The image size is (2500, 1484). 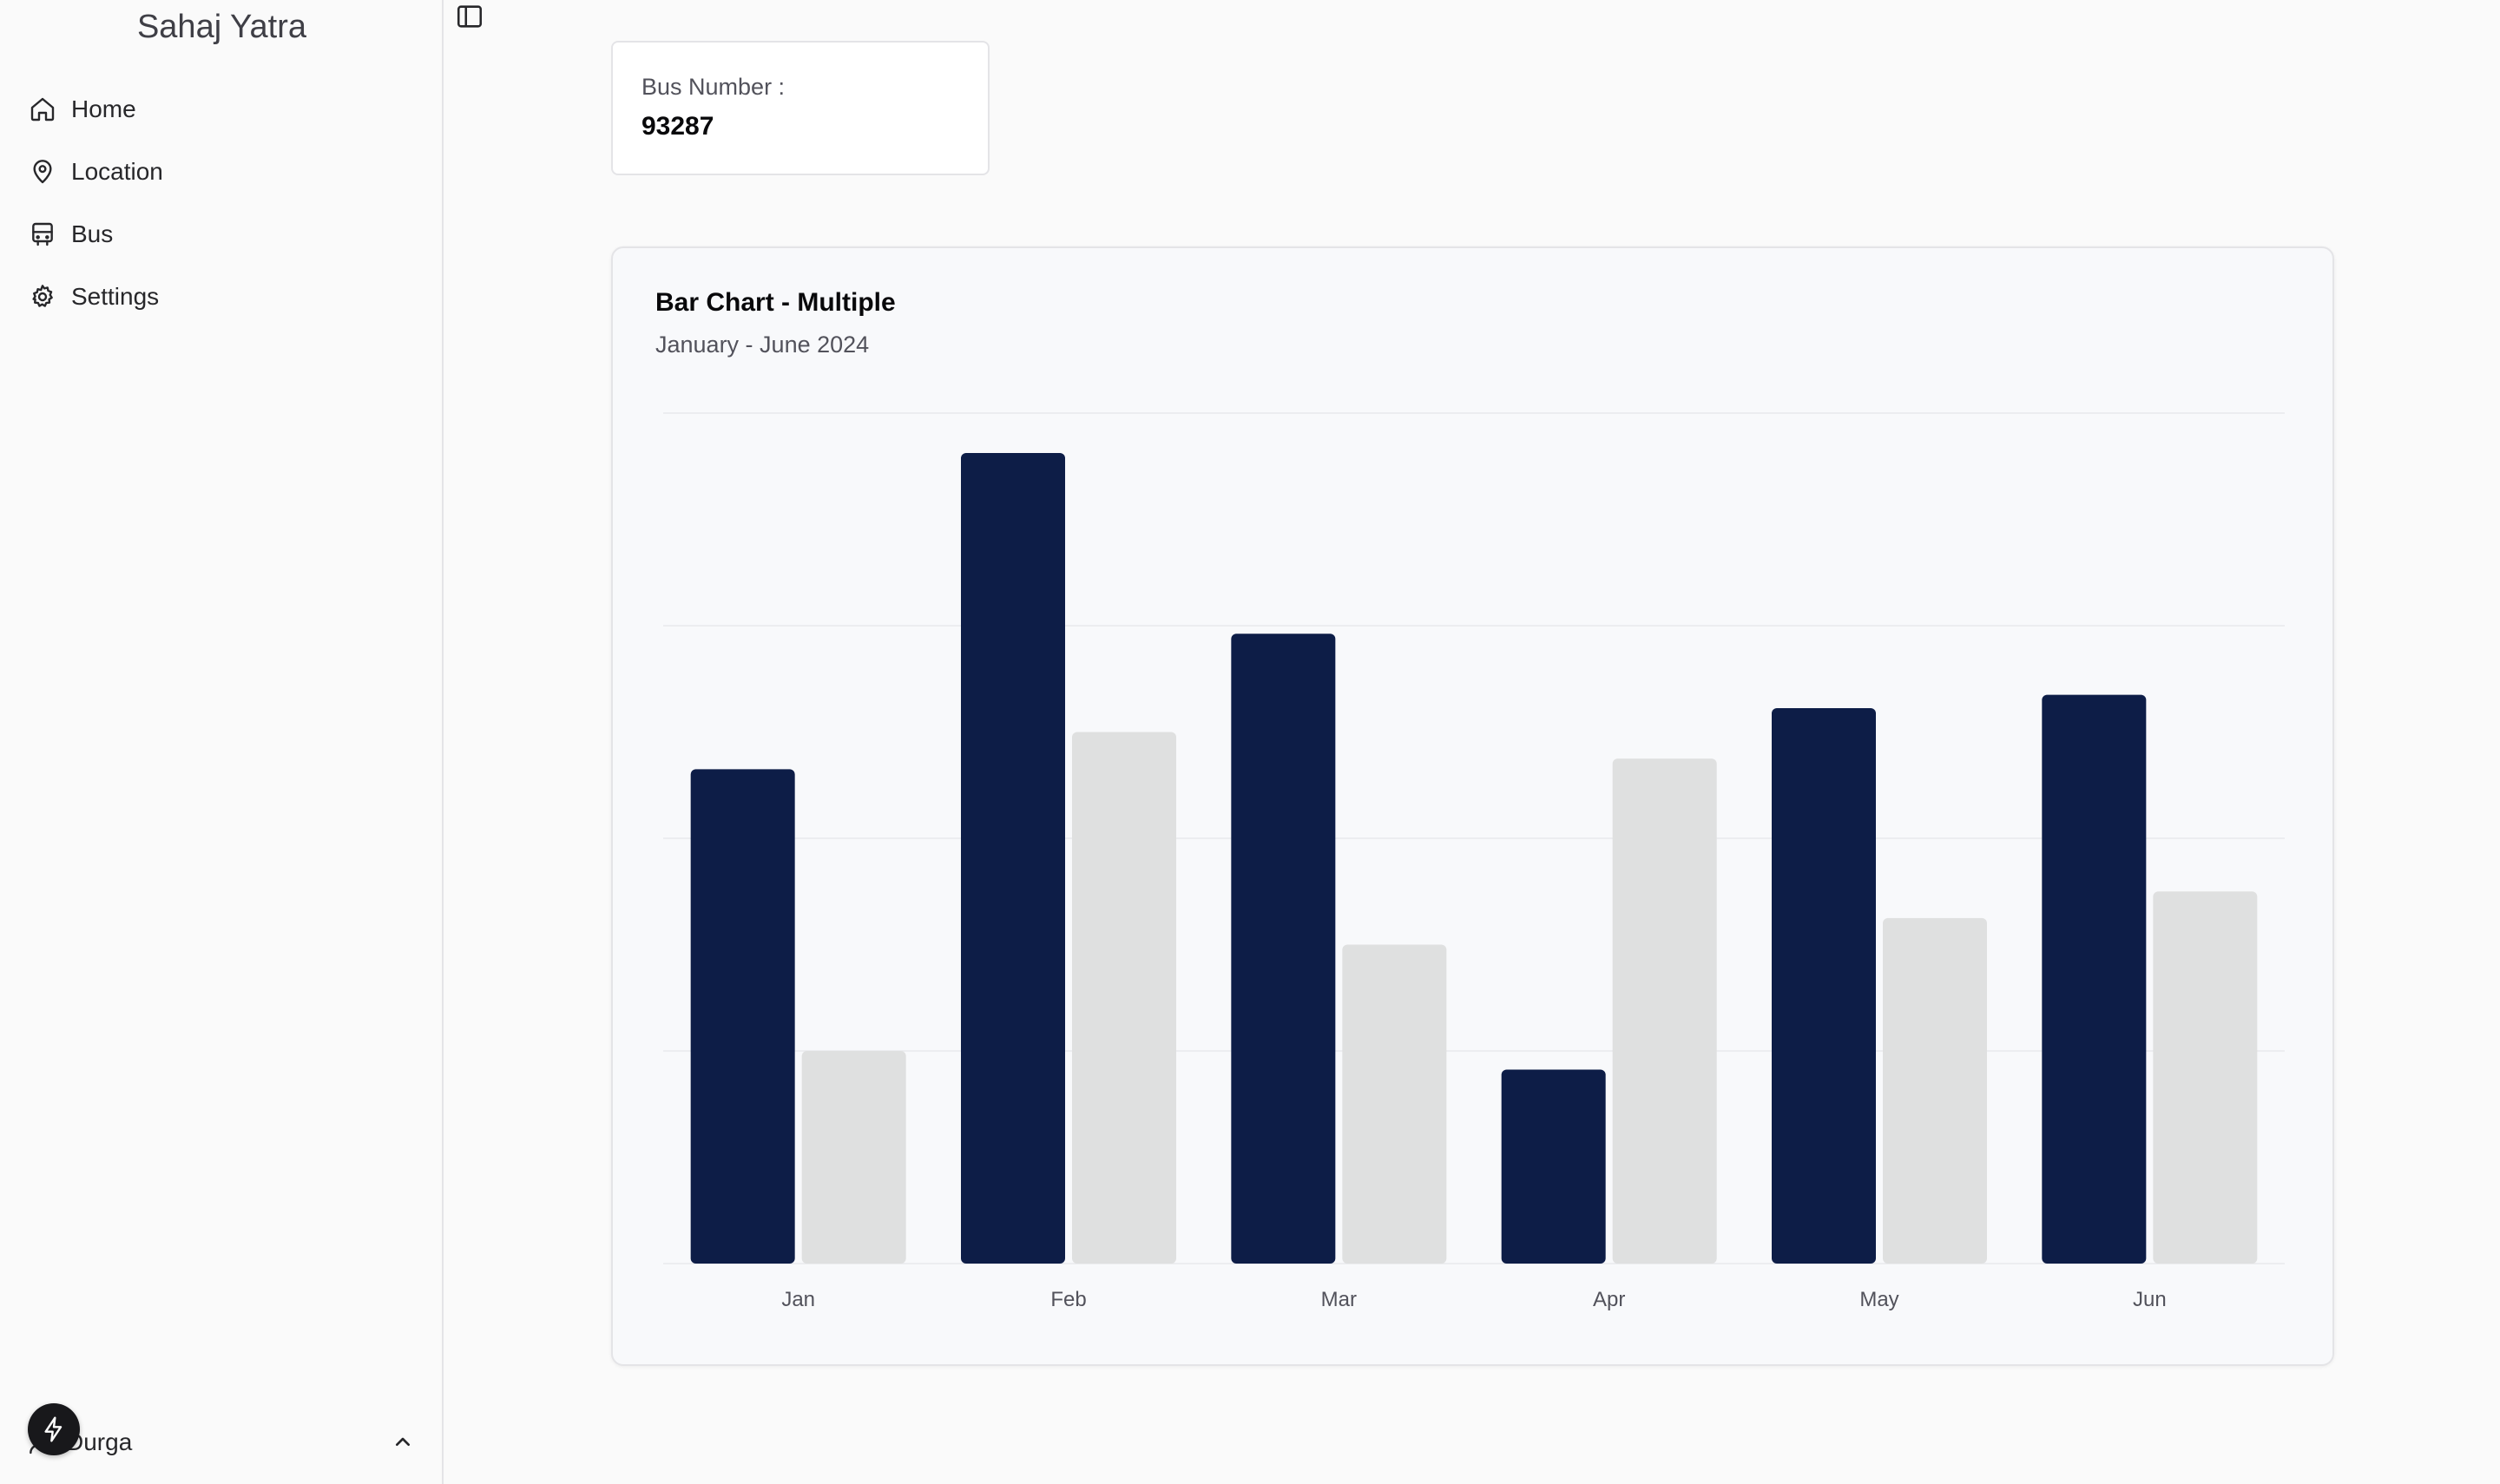 I want to click on bus-number-label: Bus Number :, so click(x=713, y=87).